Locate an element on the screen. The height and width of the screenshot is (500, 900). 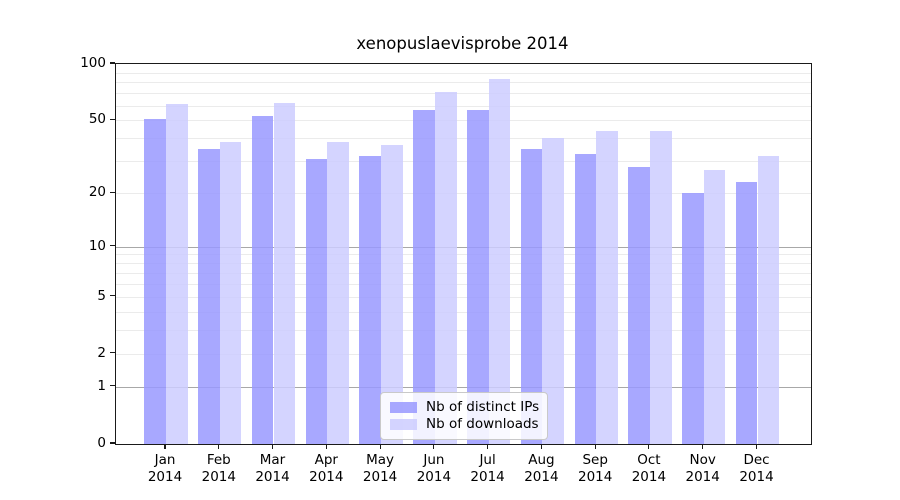
bar-distinct-ips-mar is located at coordinates (262, 279).